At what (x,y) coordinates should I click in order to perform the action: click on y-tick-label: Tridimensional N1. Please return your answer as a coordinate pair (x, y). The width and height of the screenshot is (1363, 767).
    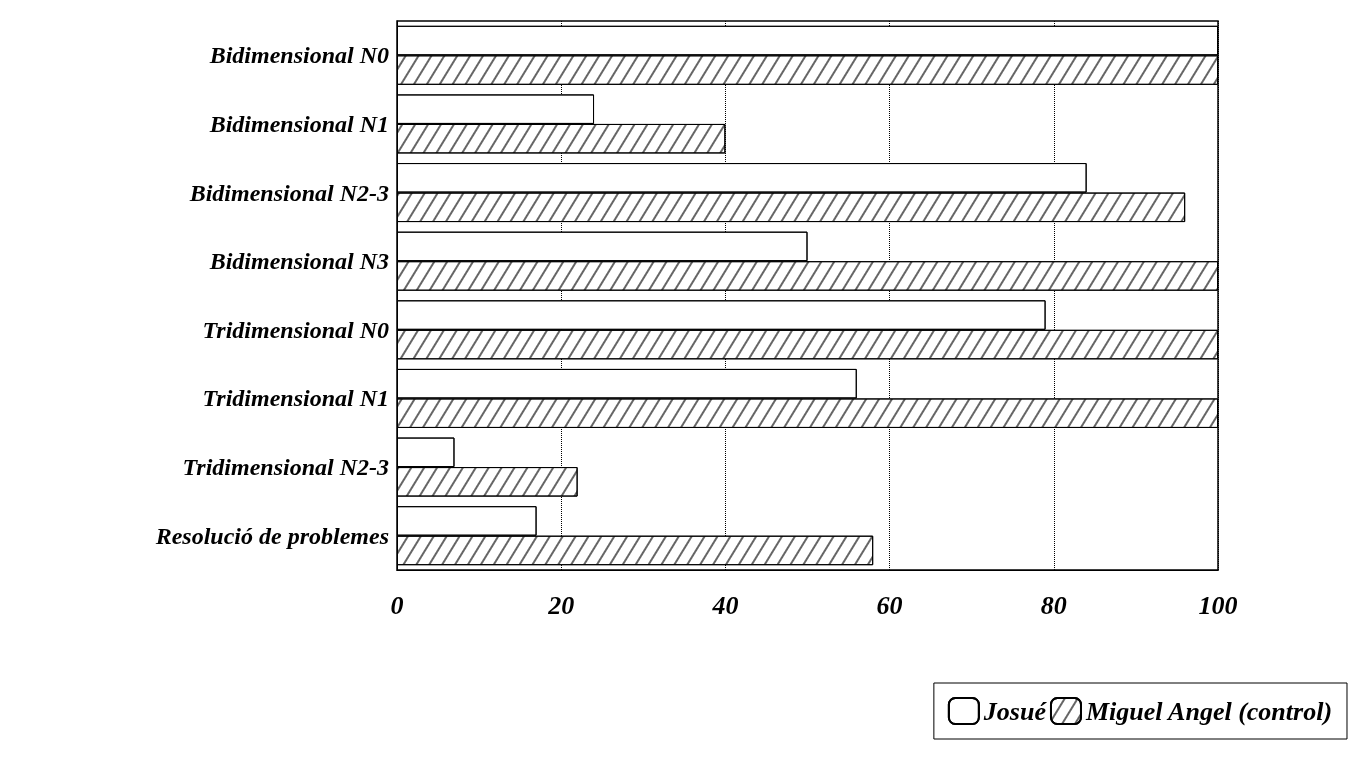
    Looking at the image, I should click on (295, 398).